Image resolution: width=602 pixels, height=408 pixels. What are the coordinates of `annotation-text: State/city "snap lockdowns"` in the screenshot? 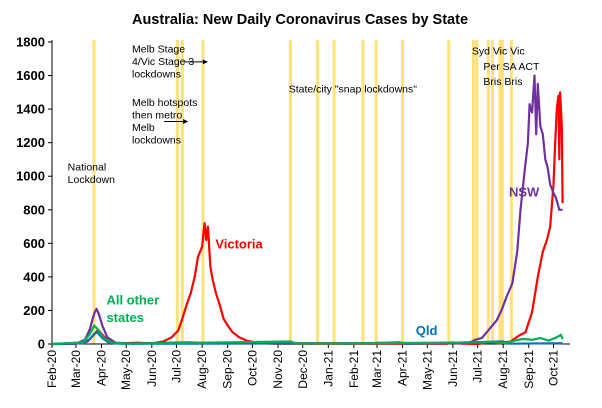 It's located at (353, 89).